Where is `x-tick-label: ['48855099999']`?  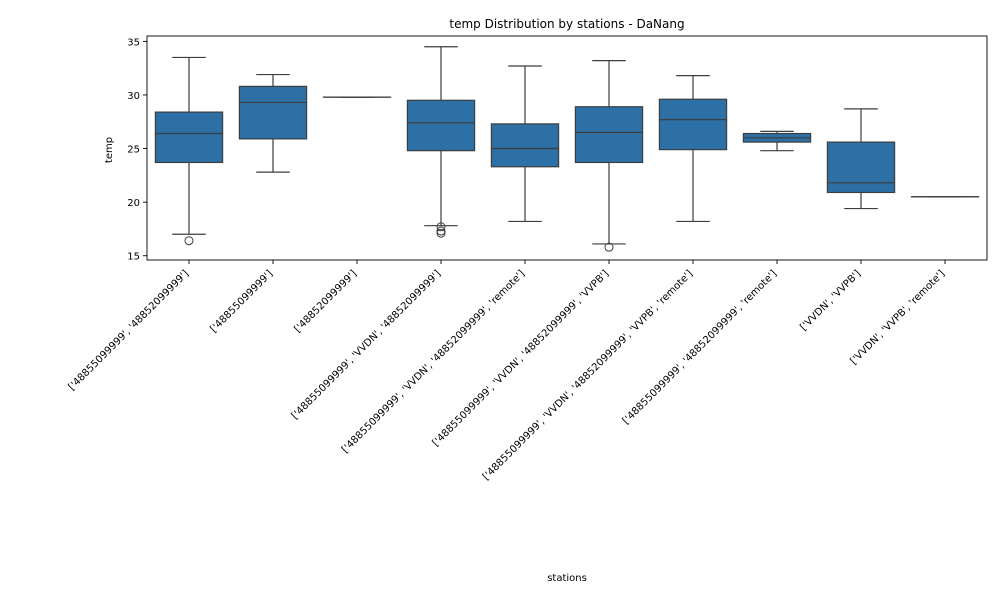 x-tick-label: ['48855099999'] is located at coordinates (241, 301).